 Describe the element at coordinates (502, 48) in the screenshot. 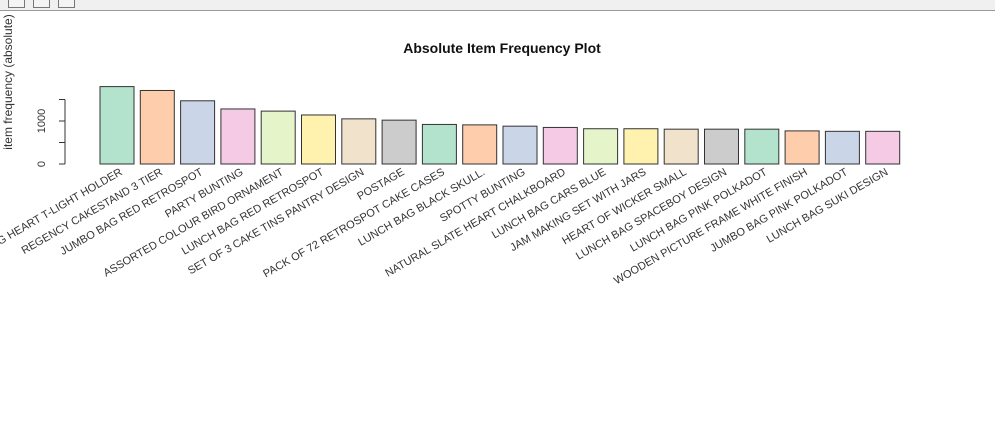

I see `chart-title: Absolute Item Frequency Plot` at that location.